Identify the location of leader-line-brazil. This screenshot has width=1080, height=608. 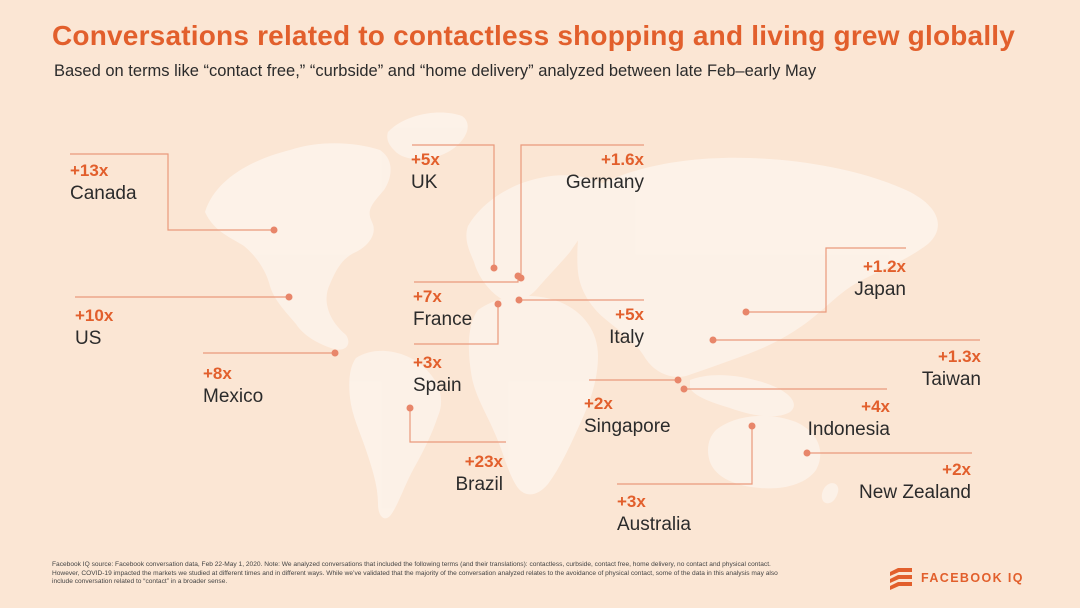
(457, 425).